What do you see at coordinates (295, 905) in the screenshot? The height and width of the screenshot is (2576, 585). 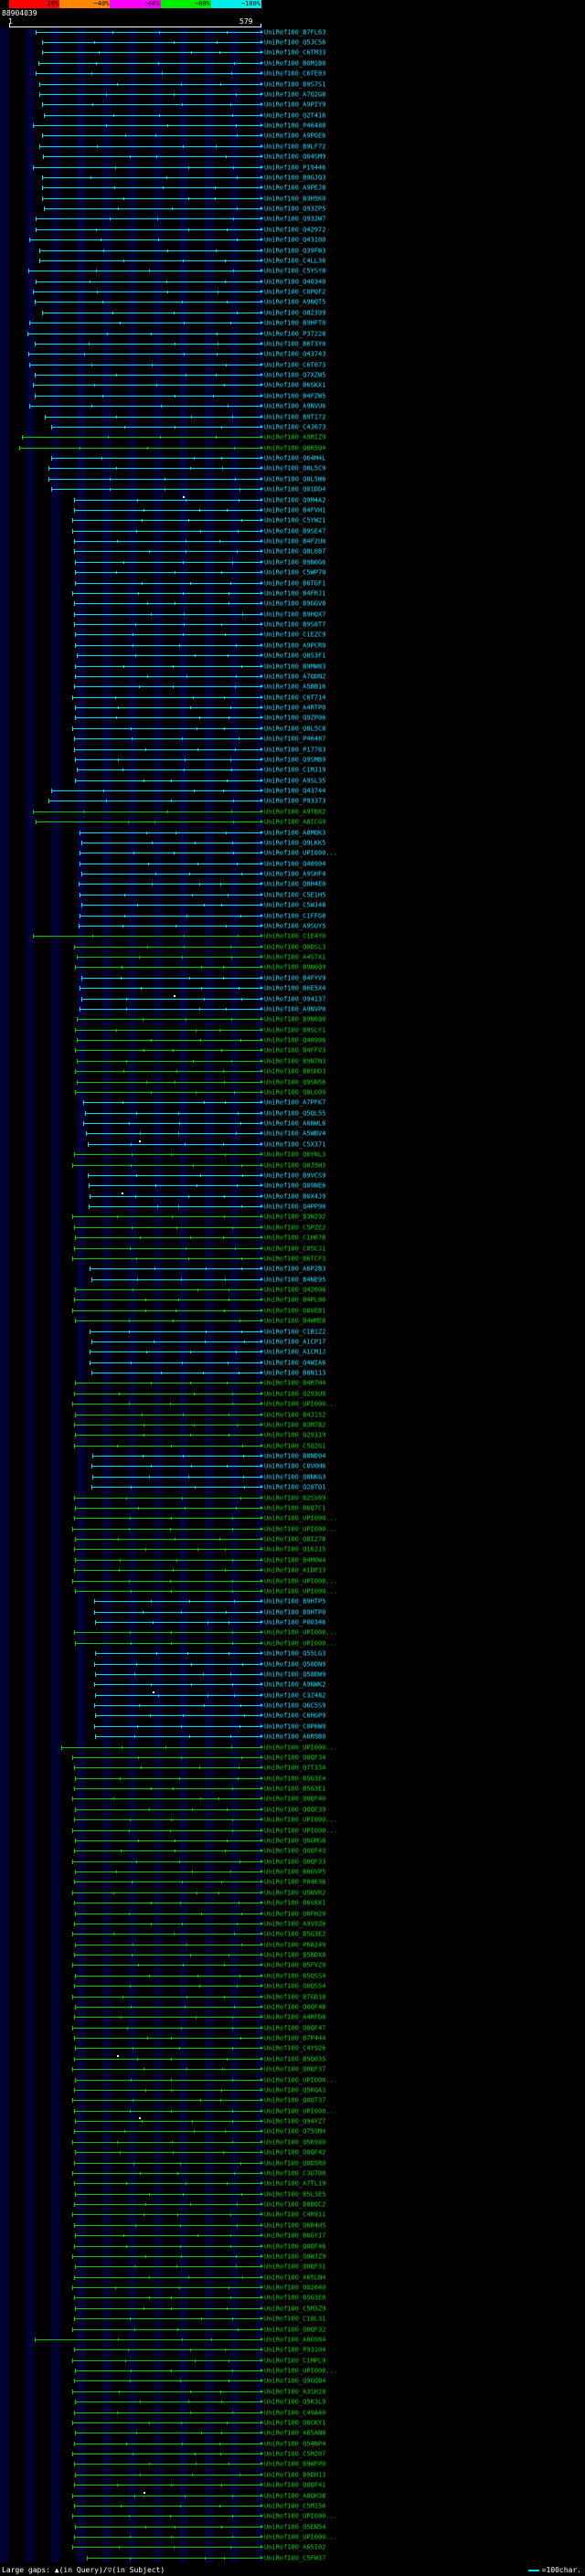 I see `hit-label: UniRef100_C5WJ48` at bounding box center [295, 905].